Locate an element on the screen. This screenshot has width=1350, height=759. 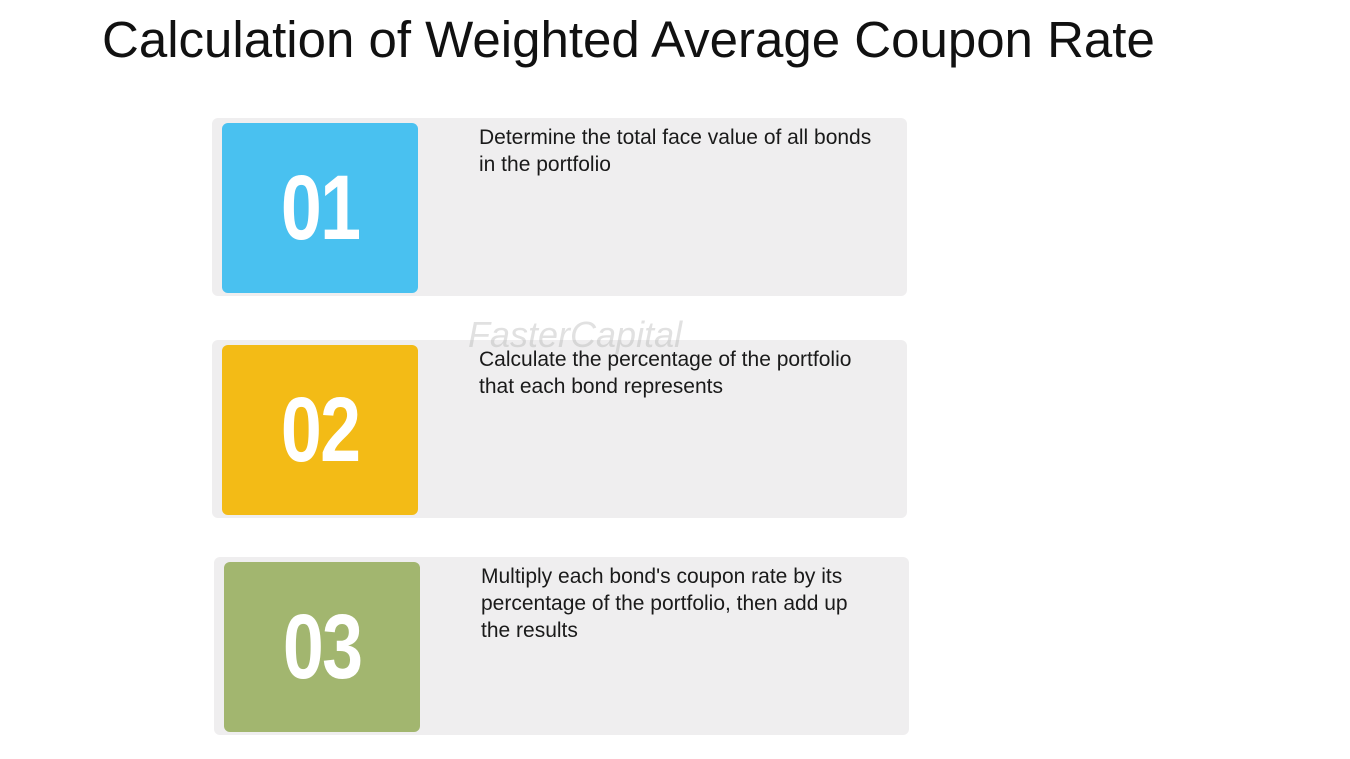
step-badge: 03 is located at coordinates (322, 647).